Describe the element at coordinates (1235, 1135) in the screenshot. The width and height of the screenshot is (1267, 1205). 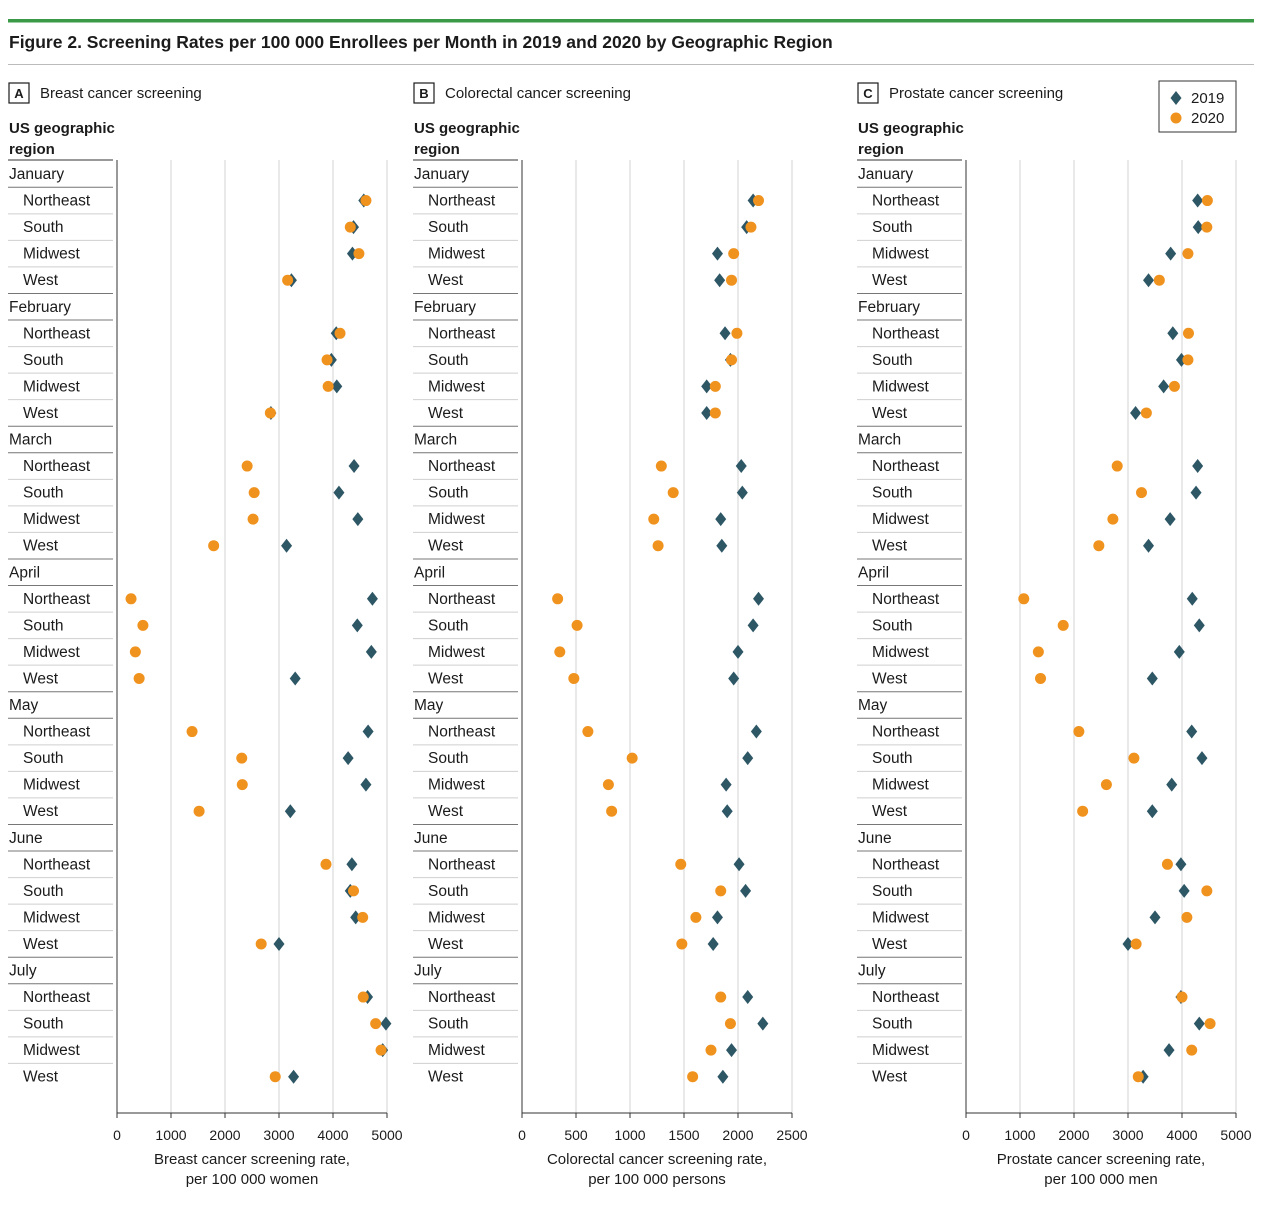
I see `x-tick-label: 5000` at that location.